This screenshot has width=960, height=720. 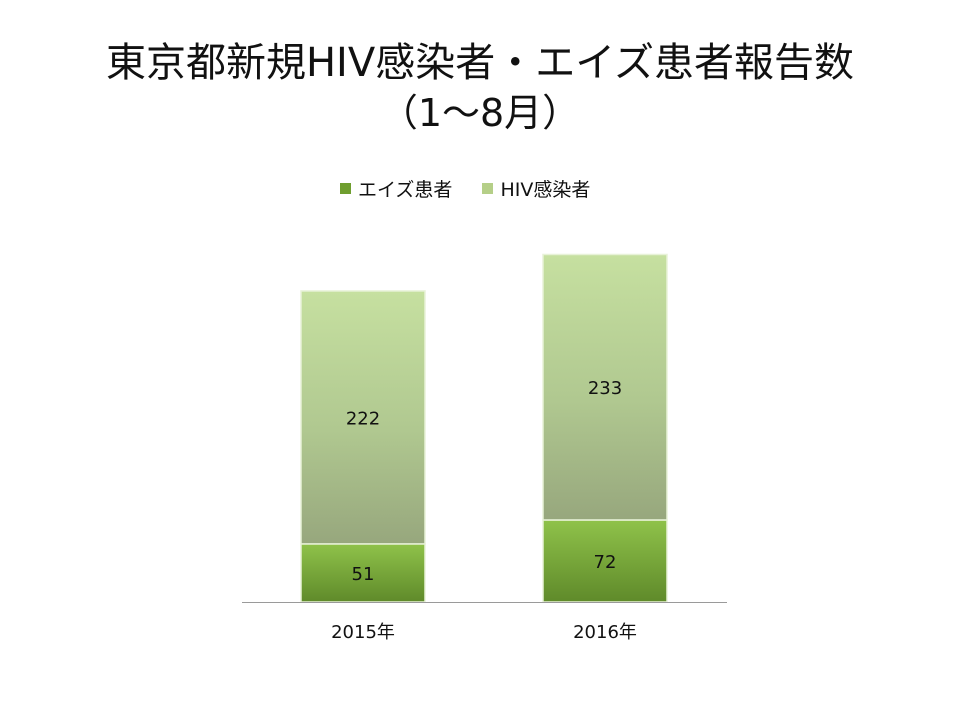 What do you see at coordinates (480, 113) in the screenshot?
I see `chart-subtitle: （1～8月）` at bounding box center [480, 113].